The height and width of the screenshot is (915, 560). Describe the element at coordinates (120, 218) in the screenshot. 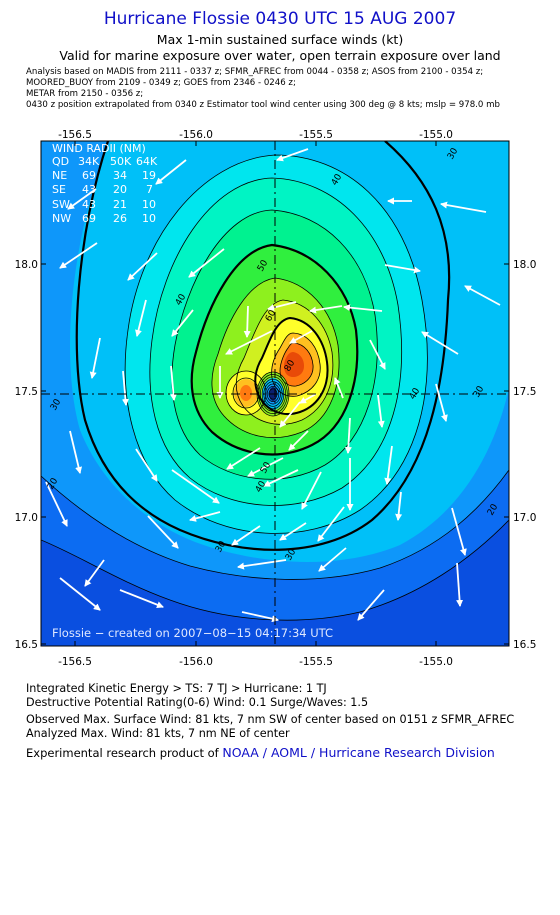

I see `wind-radii-cell: 26` at that location.